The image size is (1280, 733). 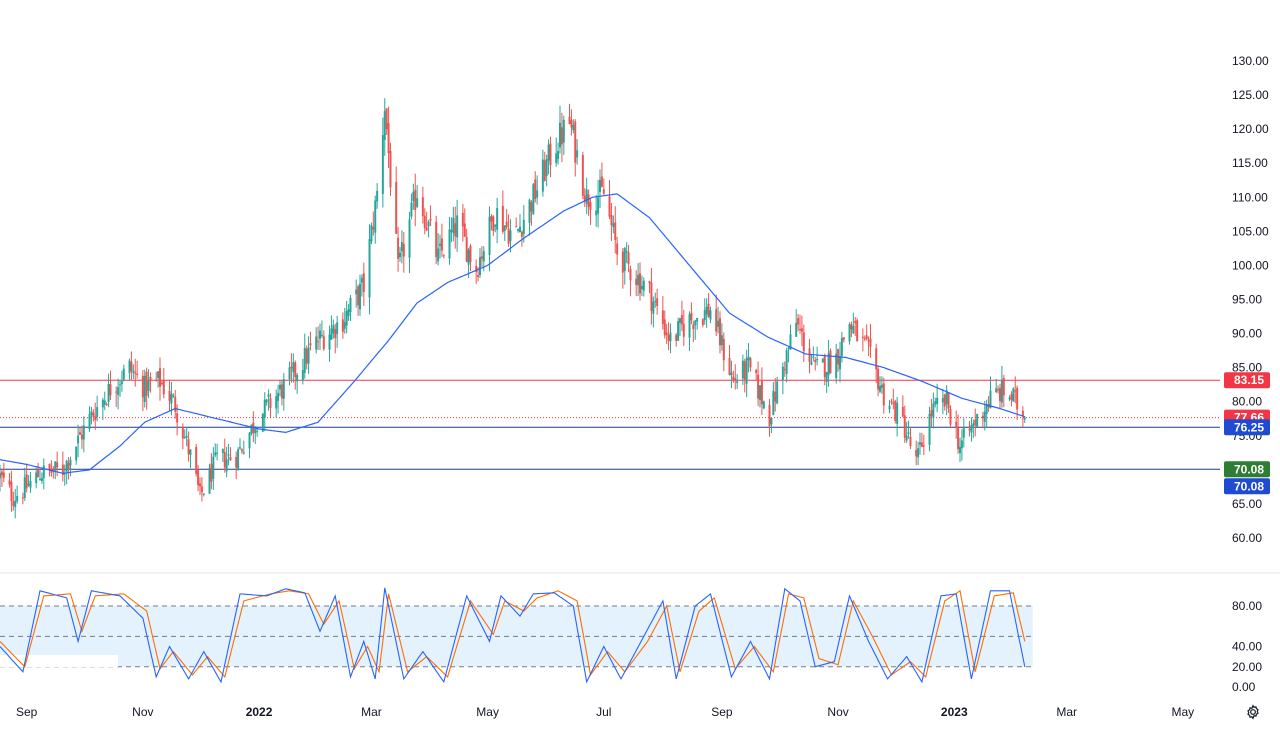 I want to click on time-axis-tick: 2022, so click(x=259, y=712).